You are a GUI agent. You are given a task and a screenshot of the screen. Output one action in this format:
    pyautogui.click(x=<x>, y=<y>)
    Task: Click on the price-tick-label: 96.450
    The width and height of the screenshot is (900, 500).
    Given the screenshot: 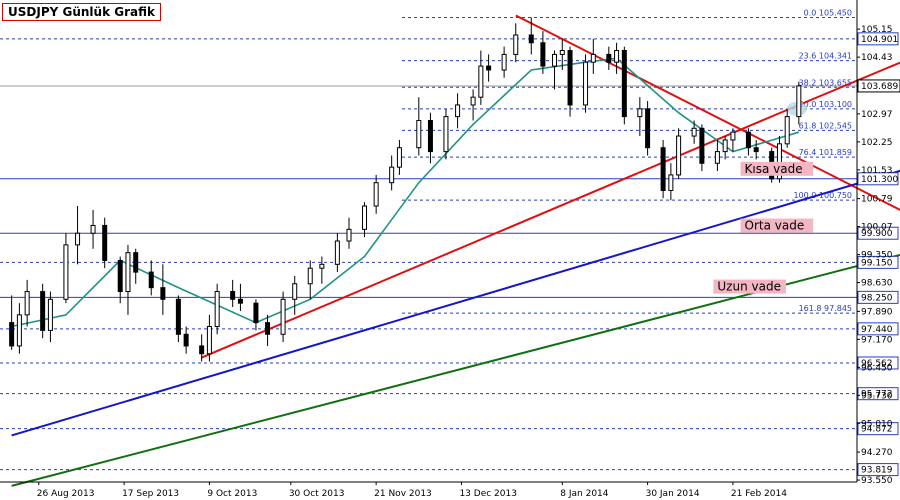 What is the action you would take?
    pyautogui.click(x=877, y=368)
    